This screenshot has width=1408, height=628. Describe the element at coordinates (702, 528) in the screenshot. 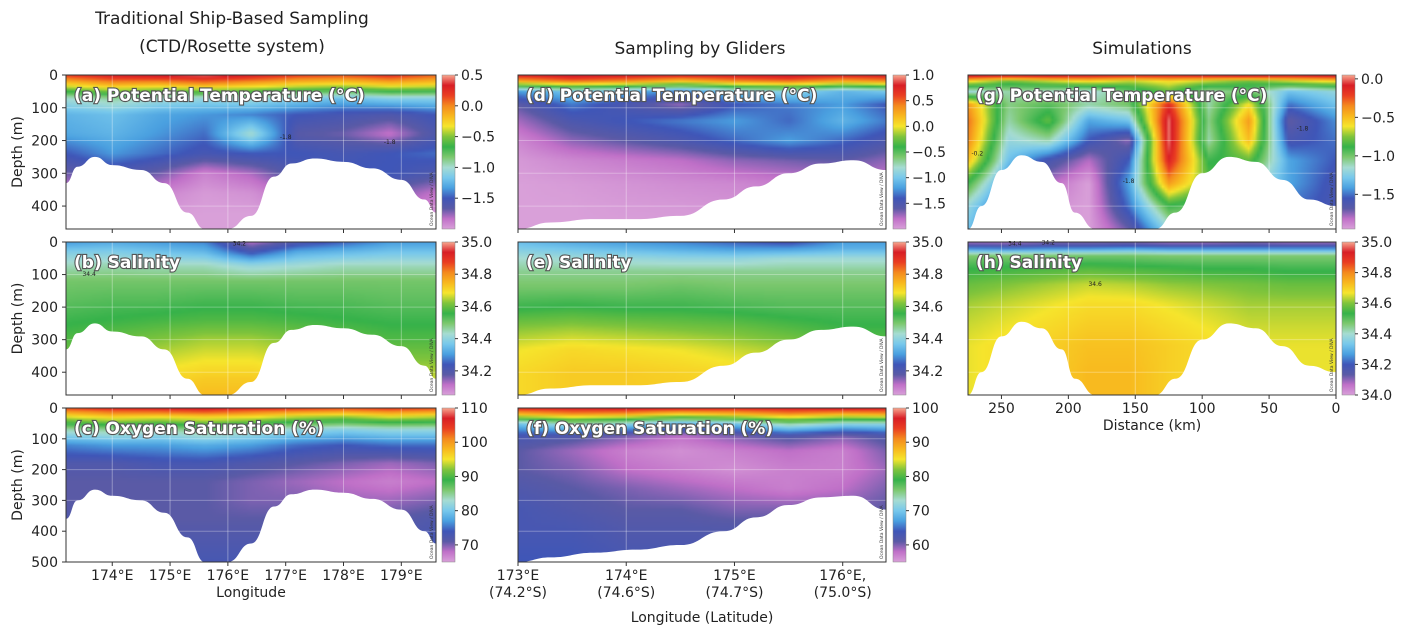

I see `seafloor-f` at that location.